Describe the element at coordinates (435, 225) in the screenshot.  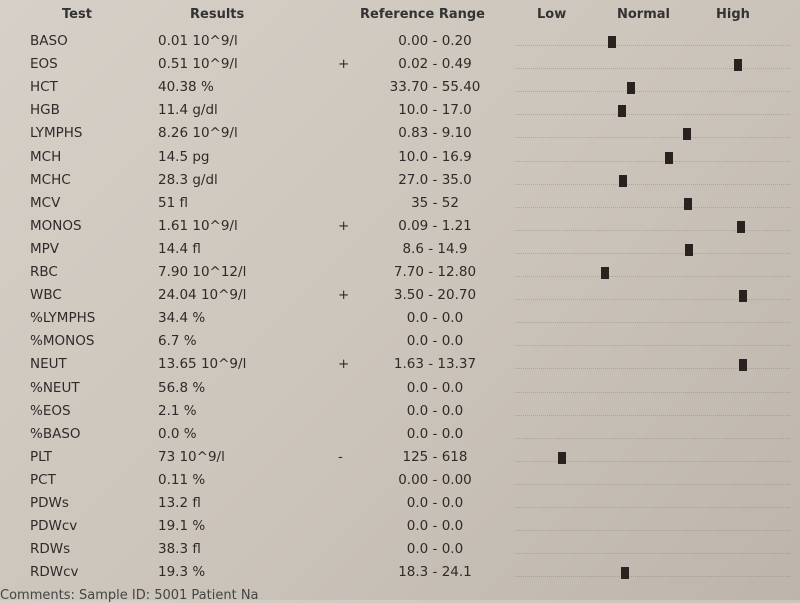
I see `reference-range: 0.09 - 1.21` at that location.